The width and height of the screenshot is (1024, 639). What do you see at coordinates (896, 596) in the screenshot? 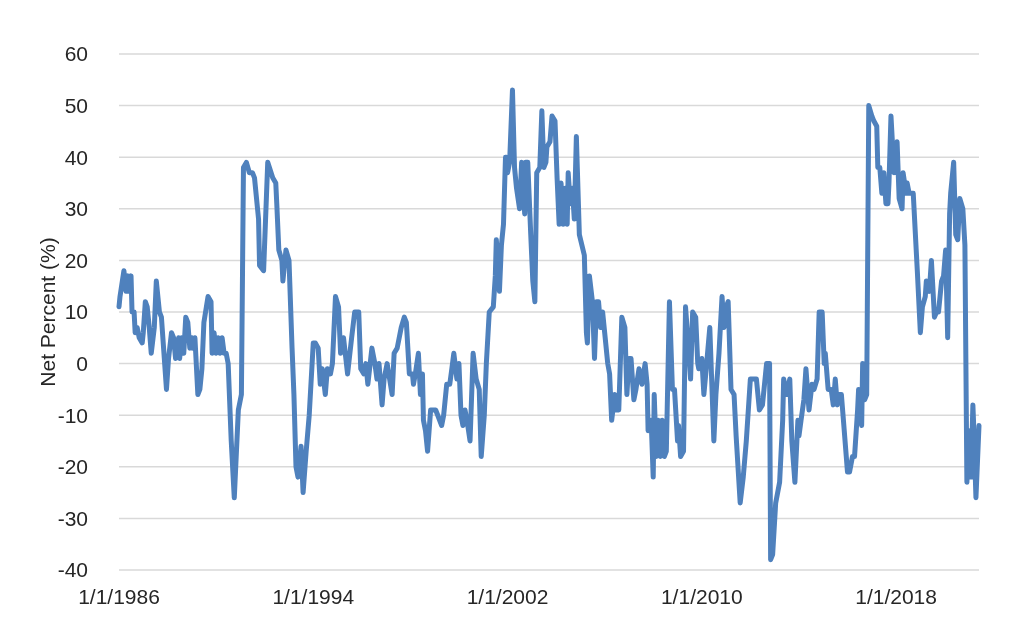
I see `x-tick-label: 1/1/2018` at bounding box center [896, 596].